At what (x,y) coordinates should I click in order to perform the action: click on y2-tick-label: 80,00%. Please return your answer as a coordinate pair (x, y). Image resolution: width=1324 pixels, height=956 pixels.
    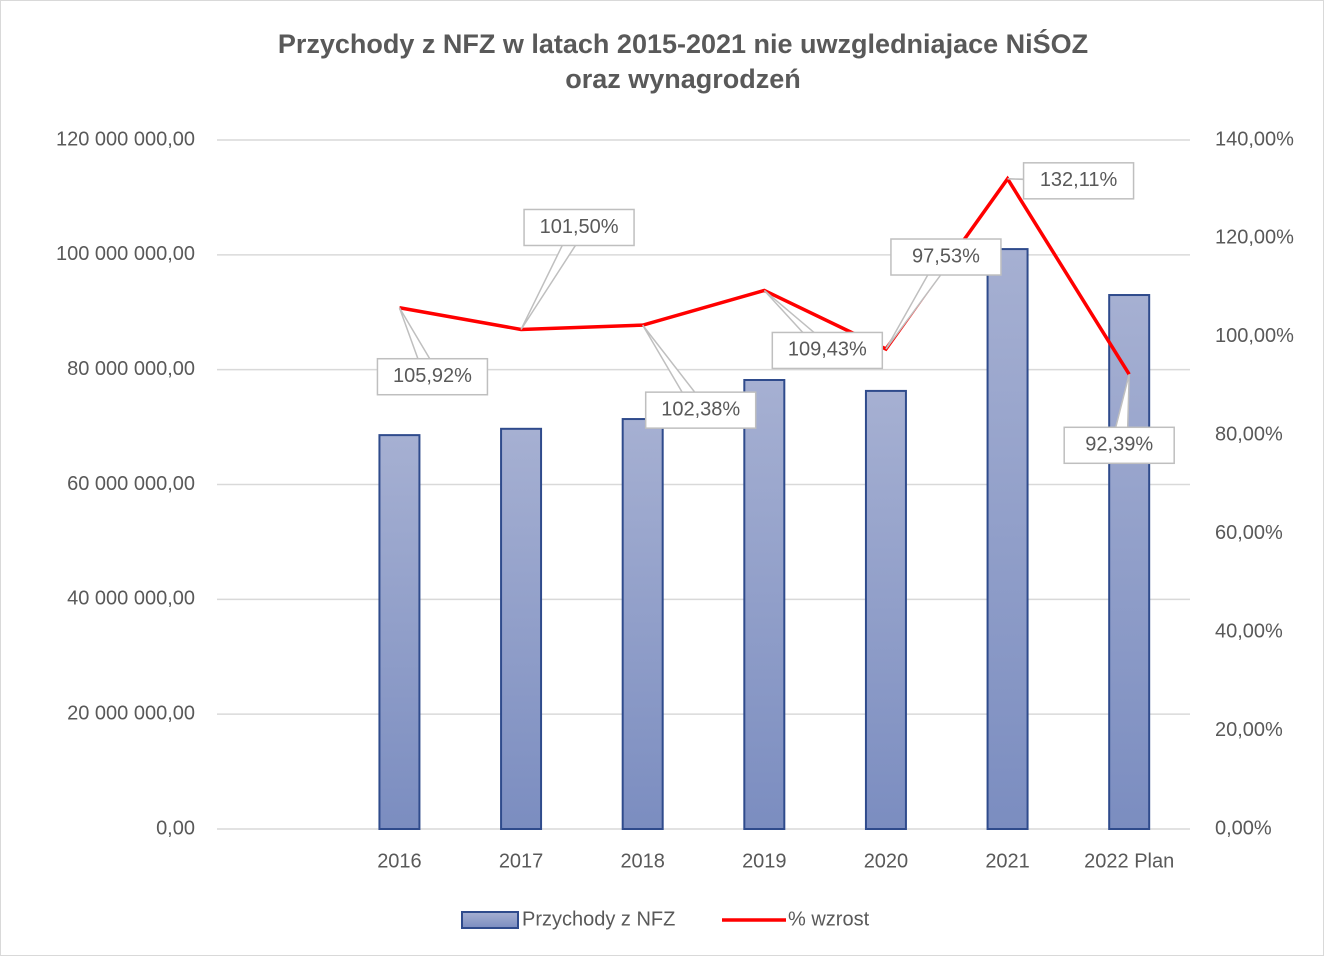
    Looking at the image, I should click on (1249, 435).